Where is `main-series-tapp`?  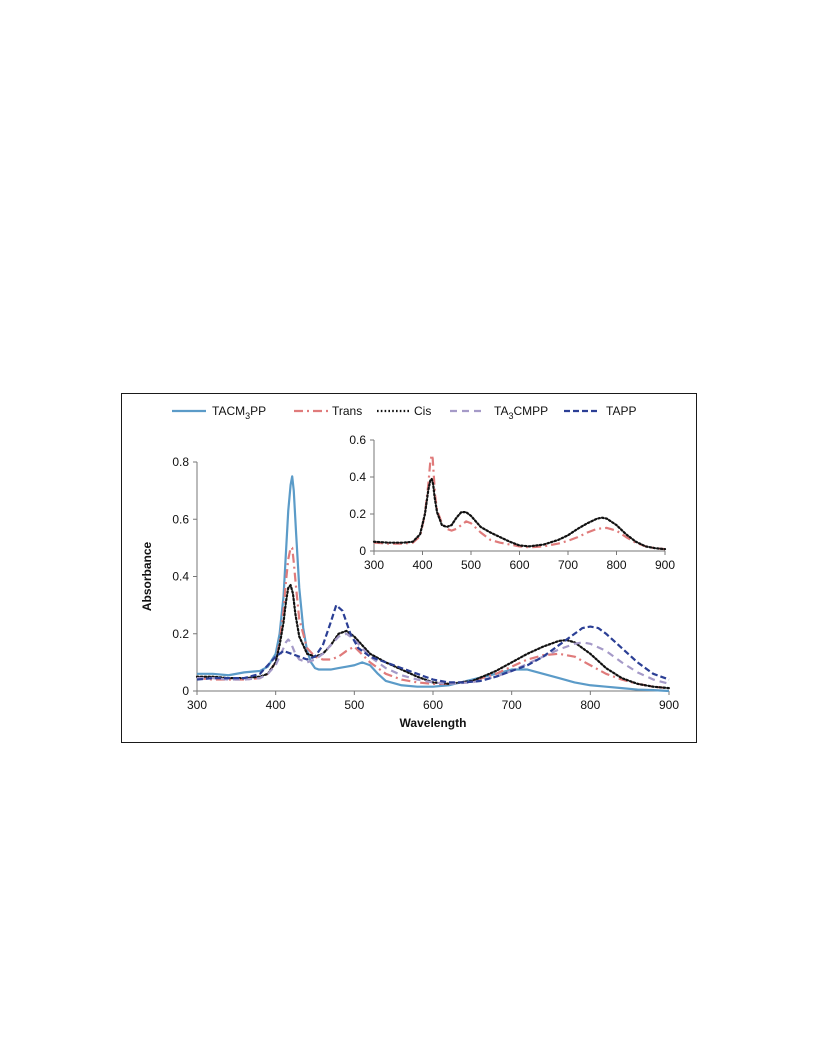 main-series-tapp is located at coordinates (433, 644).